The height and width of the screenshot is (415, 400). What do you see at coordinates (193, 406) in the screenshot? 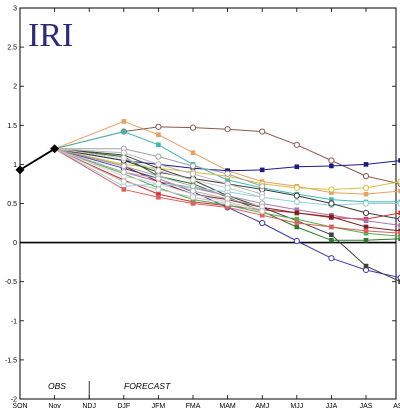
I see `x-tick-label: FMA` at bounding box center [193, 406].